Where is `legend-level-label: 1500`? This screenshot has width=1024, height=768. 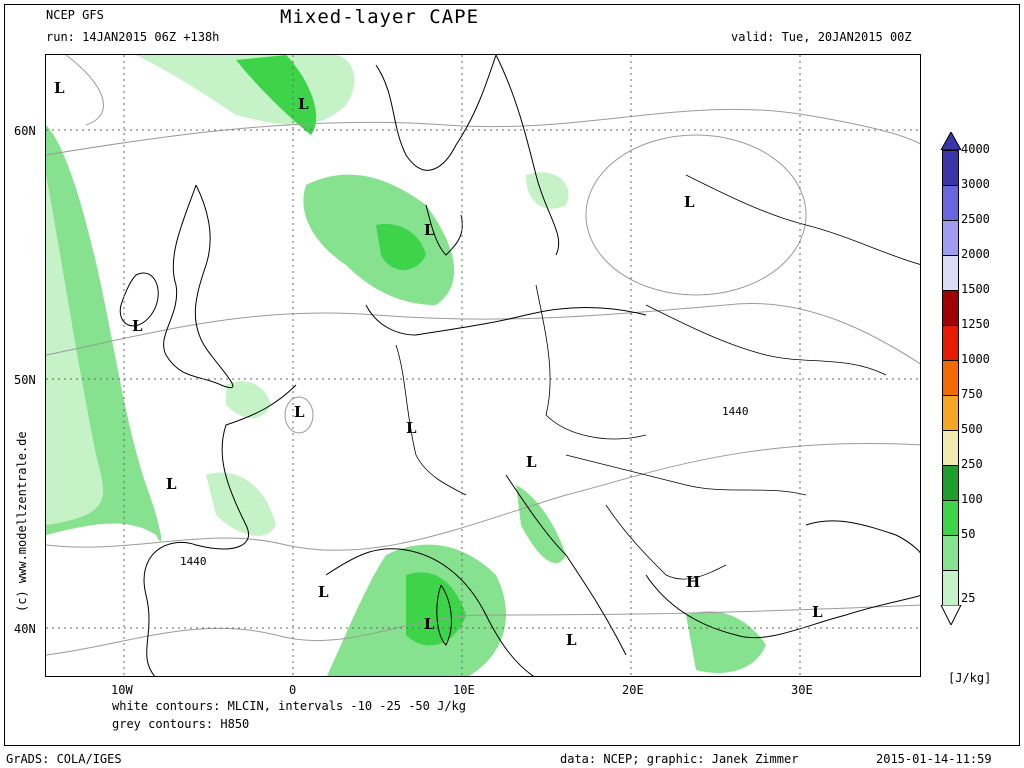 legend-level-label: 1500 is located at coordinates (975, 289).